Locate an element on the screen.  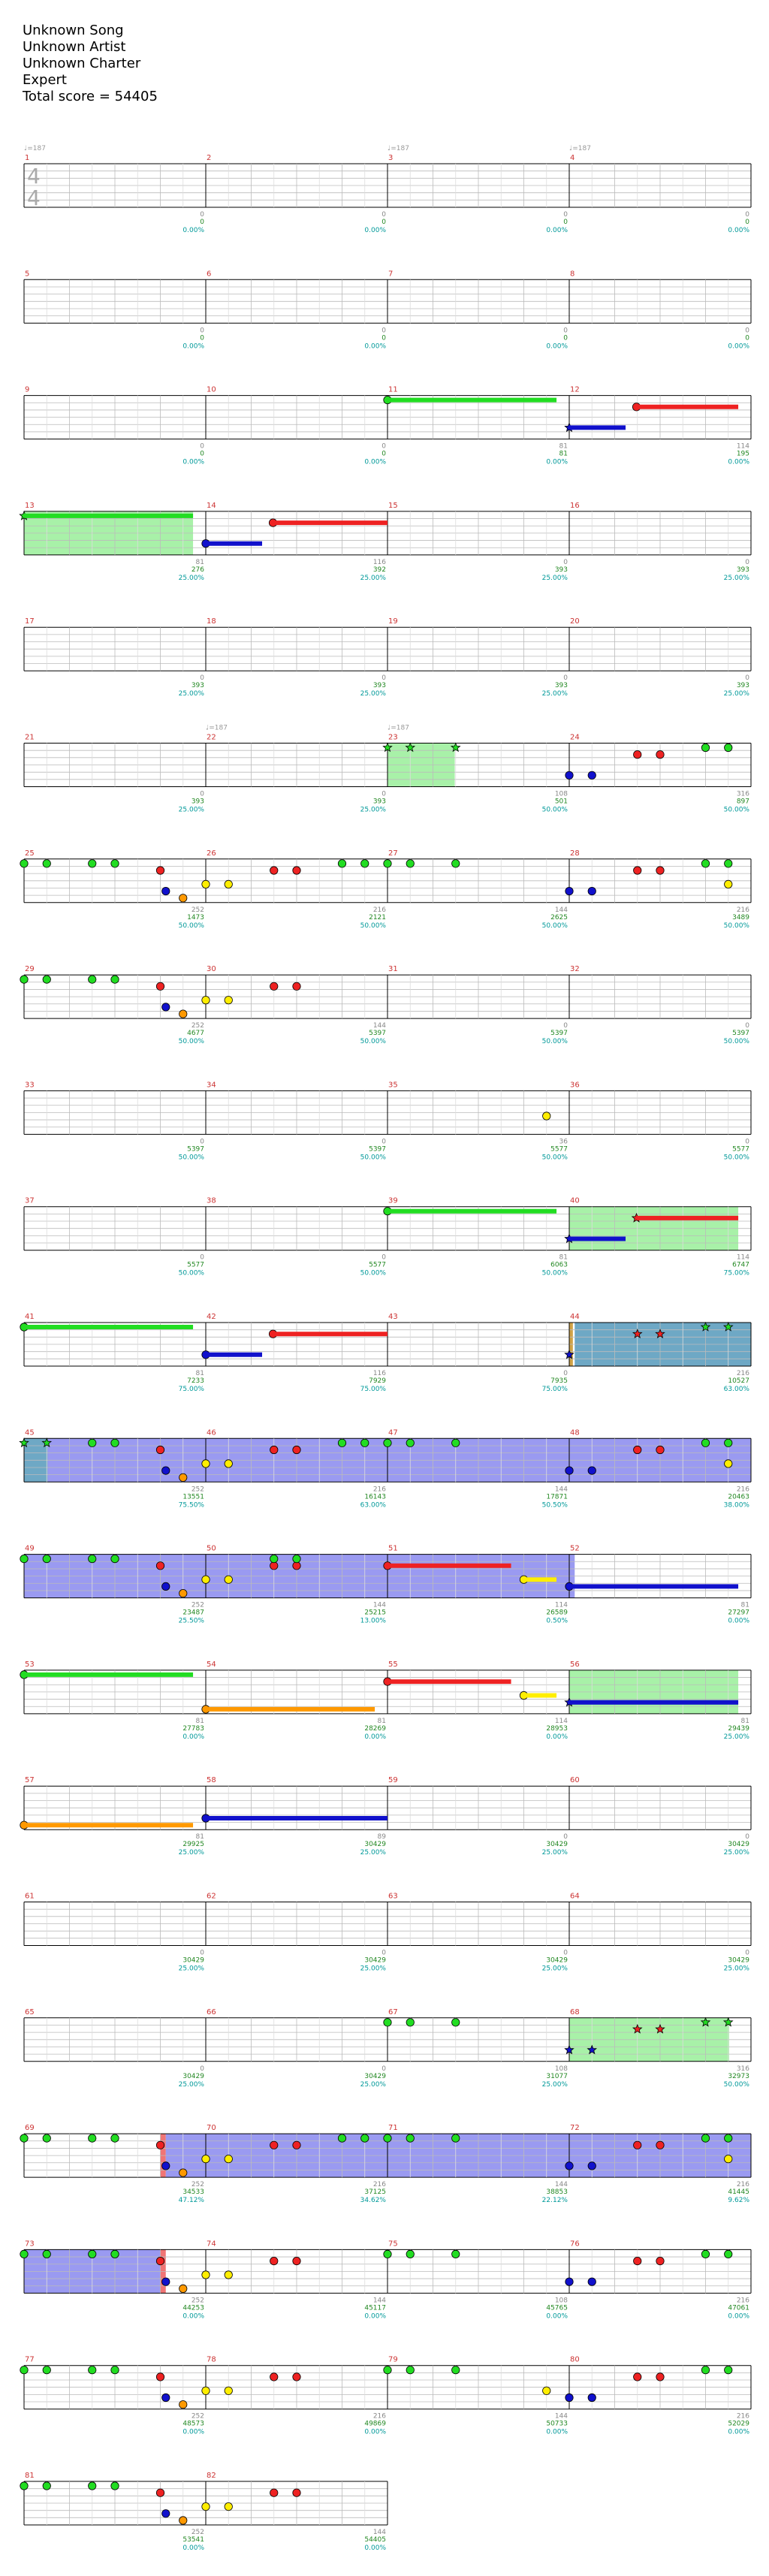
running-total: 392 is located at coordinates (379, 570).